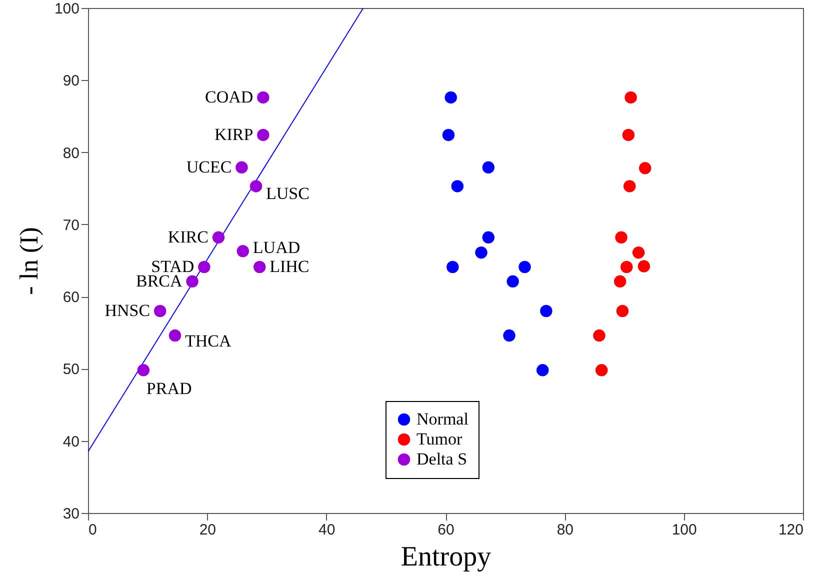  What do you see at coordinates (290, 266) in the screenshot?
I see `annotation: LIHC` at bounding box center [290, 266].